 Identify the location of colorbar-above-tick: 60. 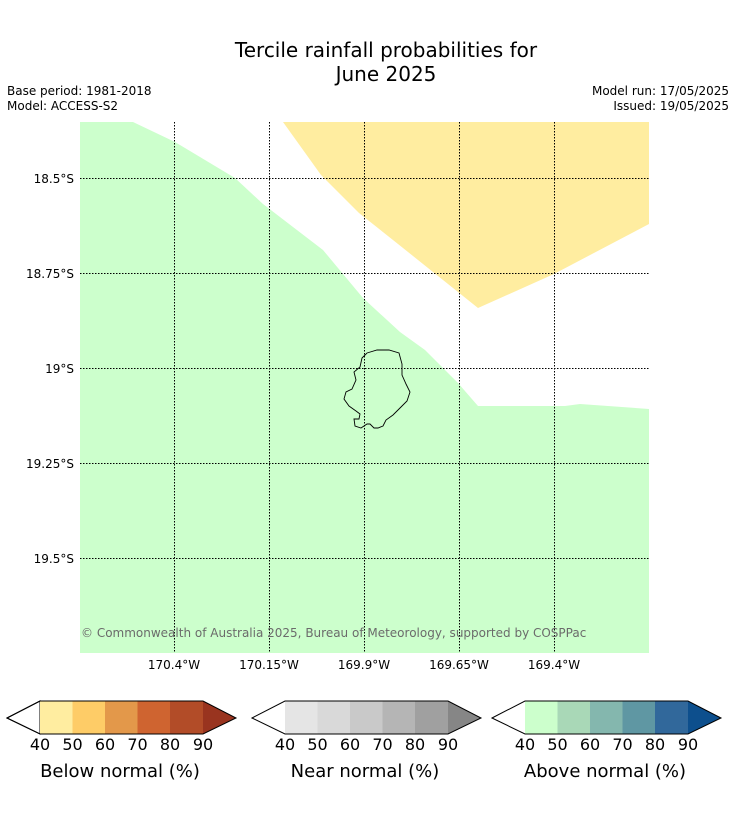
(590, 744).